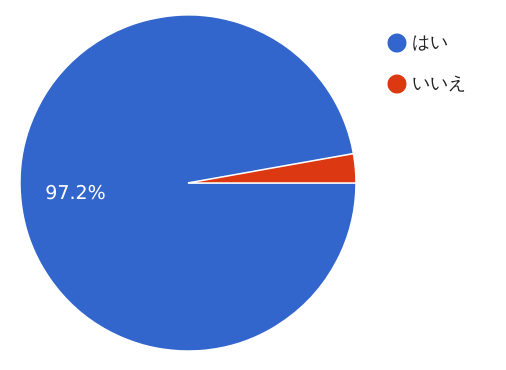  Describe the element at coordinates (439, 83) in the screenshot. I see `legend-label: いいえ` at that location.